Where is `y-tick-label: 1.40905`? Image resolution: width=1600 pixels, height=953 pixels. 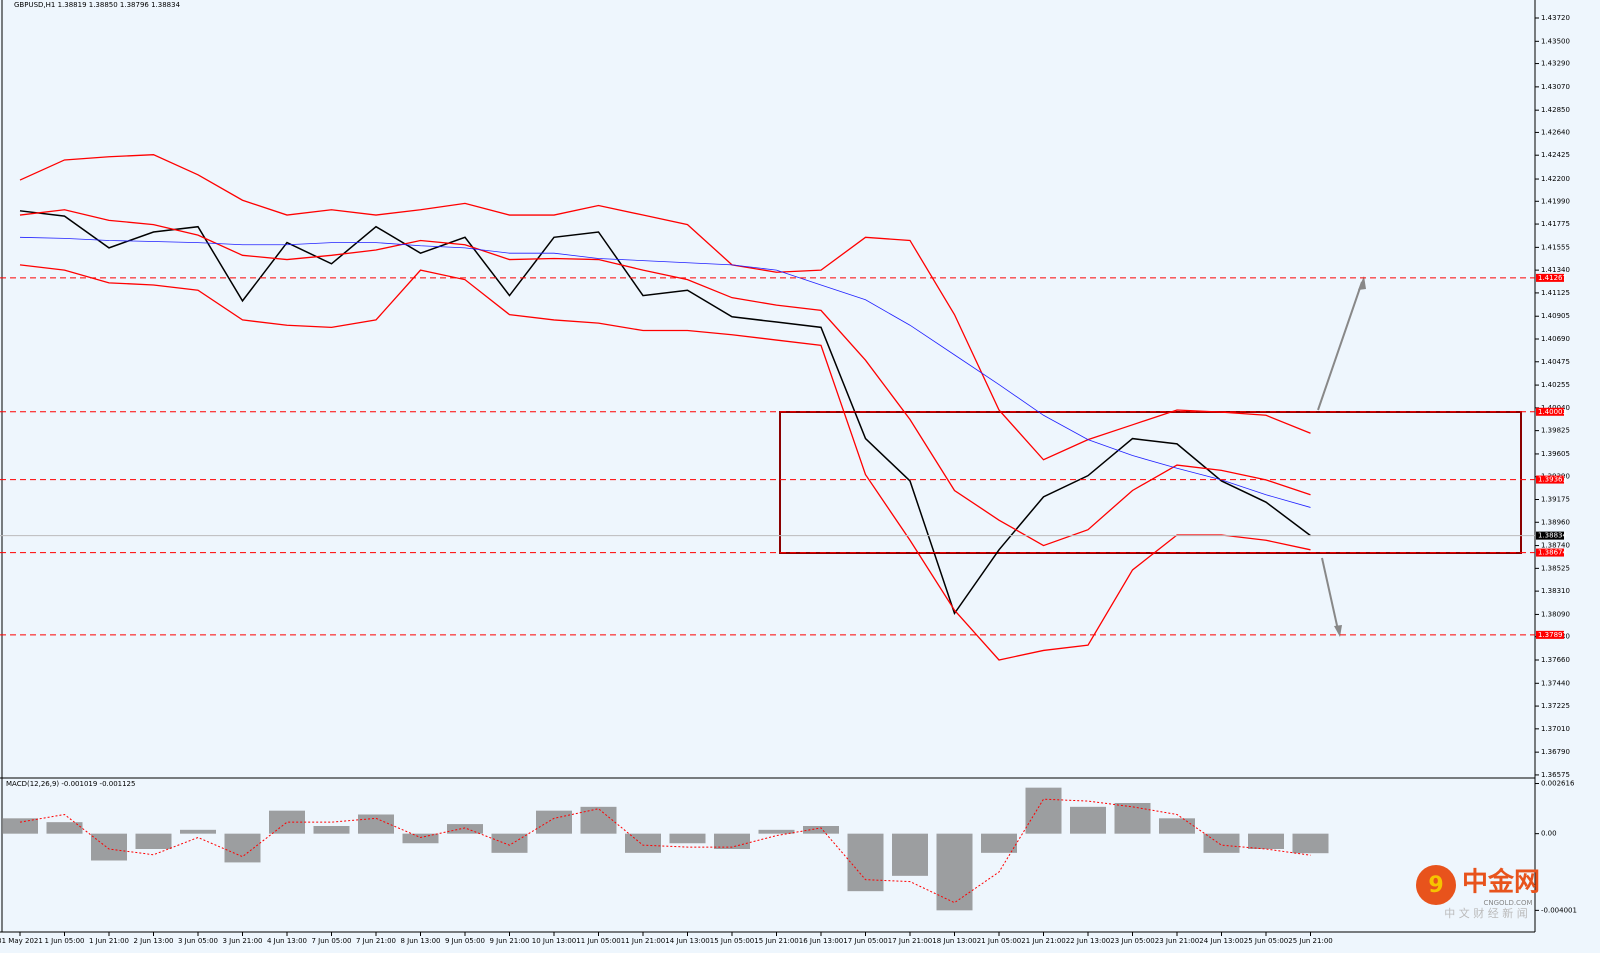
y-tick-label: 1.40905 is located at coordinates (1555, 316).